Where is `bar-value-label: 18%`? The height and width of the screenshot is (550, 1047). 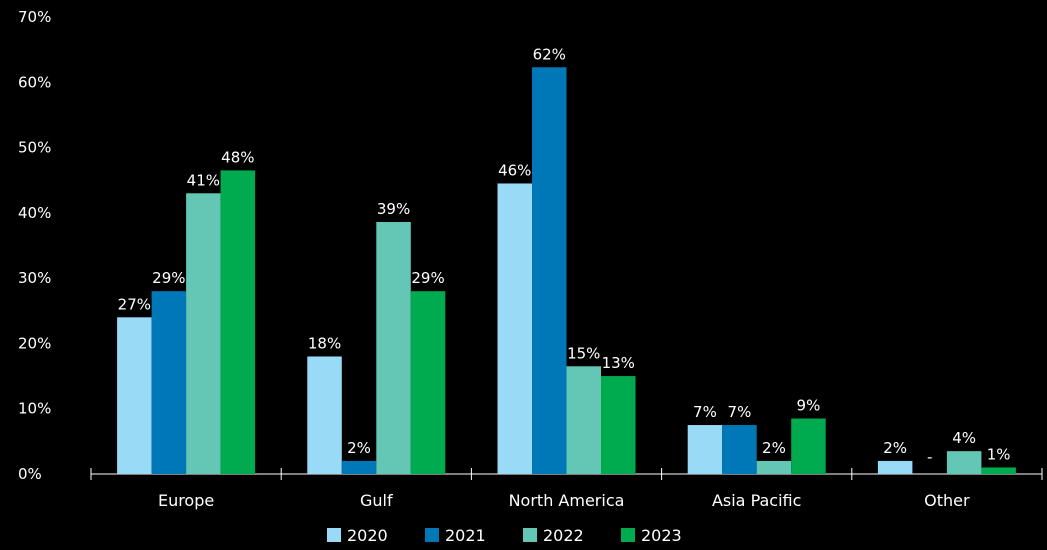 bar-value-label: 18% is located at coordinates (324, 343).